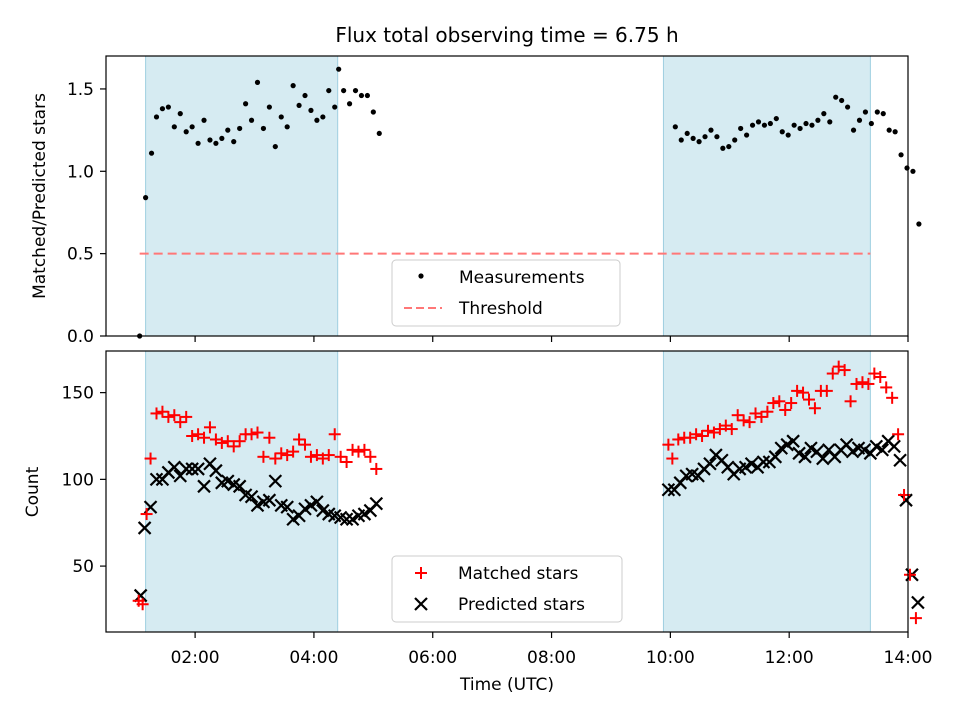 The height and width of the screenshot is (720, 960). Describe the element at coordinates (500, 309) in the screenshot. I see `legend-threshold-label: Threshold` at that location.